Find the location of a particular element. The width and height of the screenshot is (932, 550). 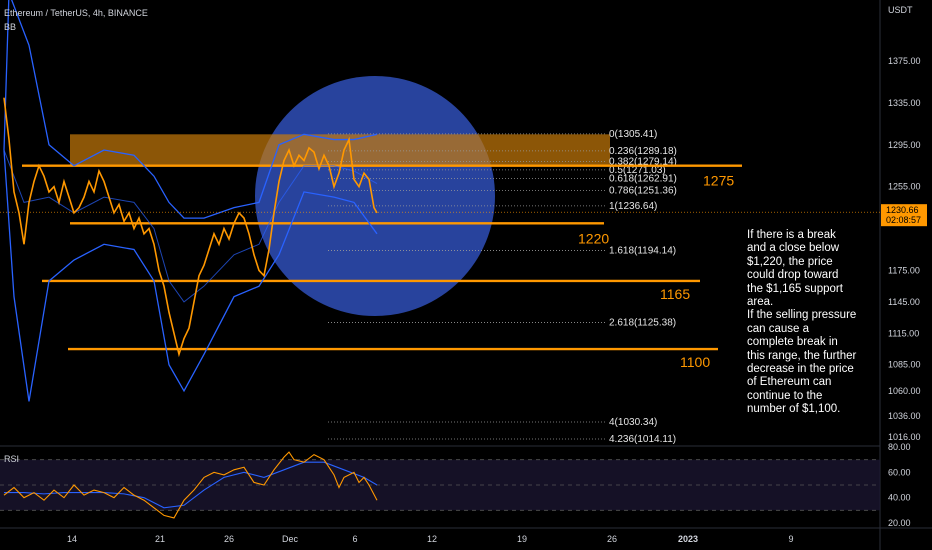

fib-label: 1(1236.64) is located at coordinates (633, 206).